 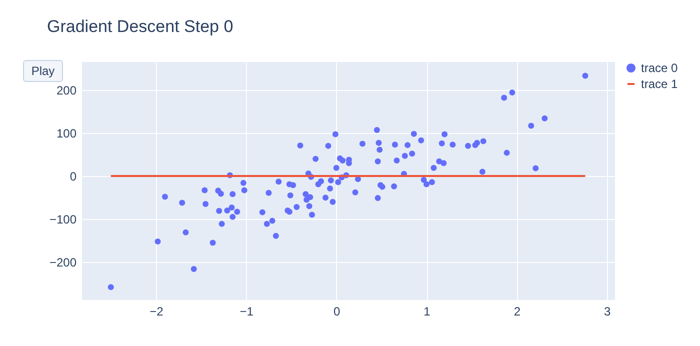 I want to click on x-tick-label: 1, so click(x=427, y=311).